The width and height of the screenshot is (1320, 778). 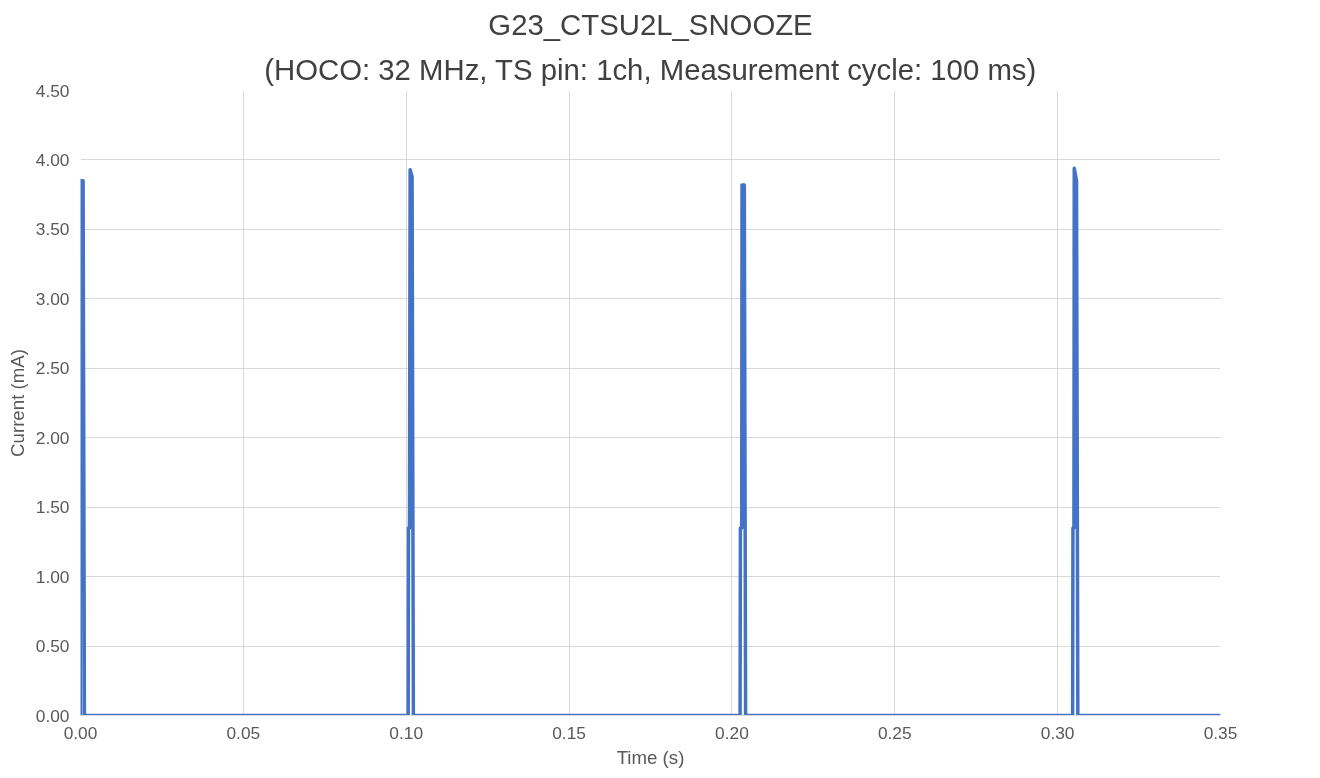 I want to click on y-tick-label: 1.50, so click(x=52, y=507).